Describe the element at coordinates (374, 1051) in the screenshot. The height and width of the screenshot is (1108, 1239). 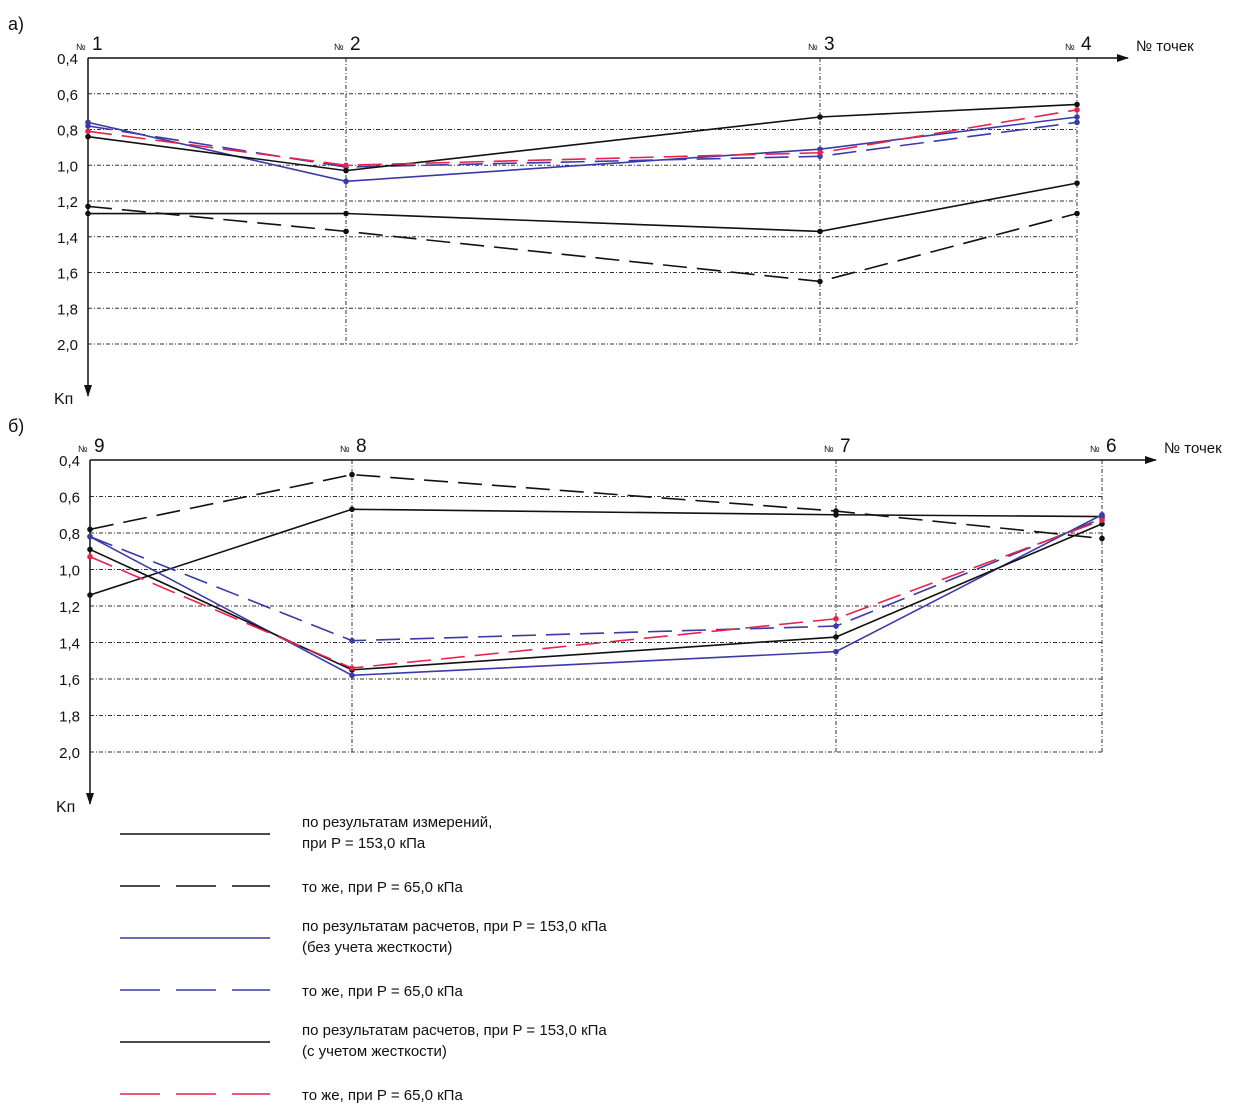
I see `legend-label: (с учетом жесткости)` at that location.